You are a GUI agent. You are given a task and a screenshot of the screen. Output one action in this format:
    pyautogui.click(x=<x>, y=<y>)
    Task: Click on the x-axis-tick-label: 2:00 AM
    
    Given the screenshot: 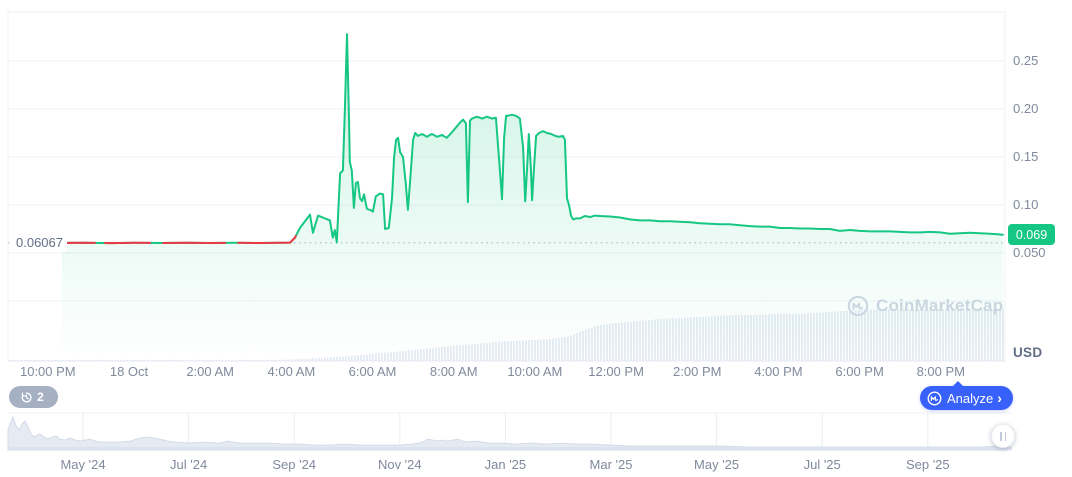 What is the action you would take?
    pyautogui.click(x=210, y=371)
    